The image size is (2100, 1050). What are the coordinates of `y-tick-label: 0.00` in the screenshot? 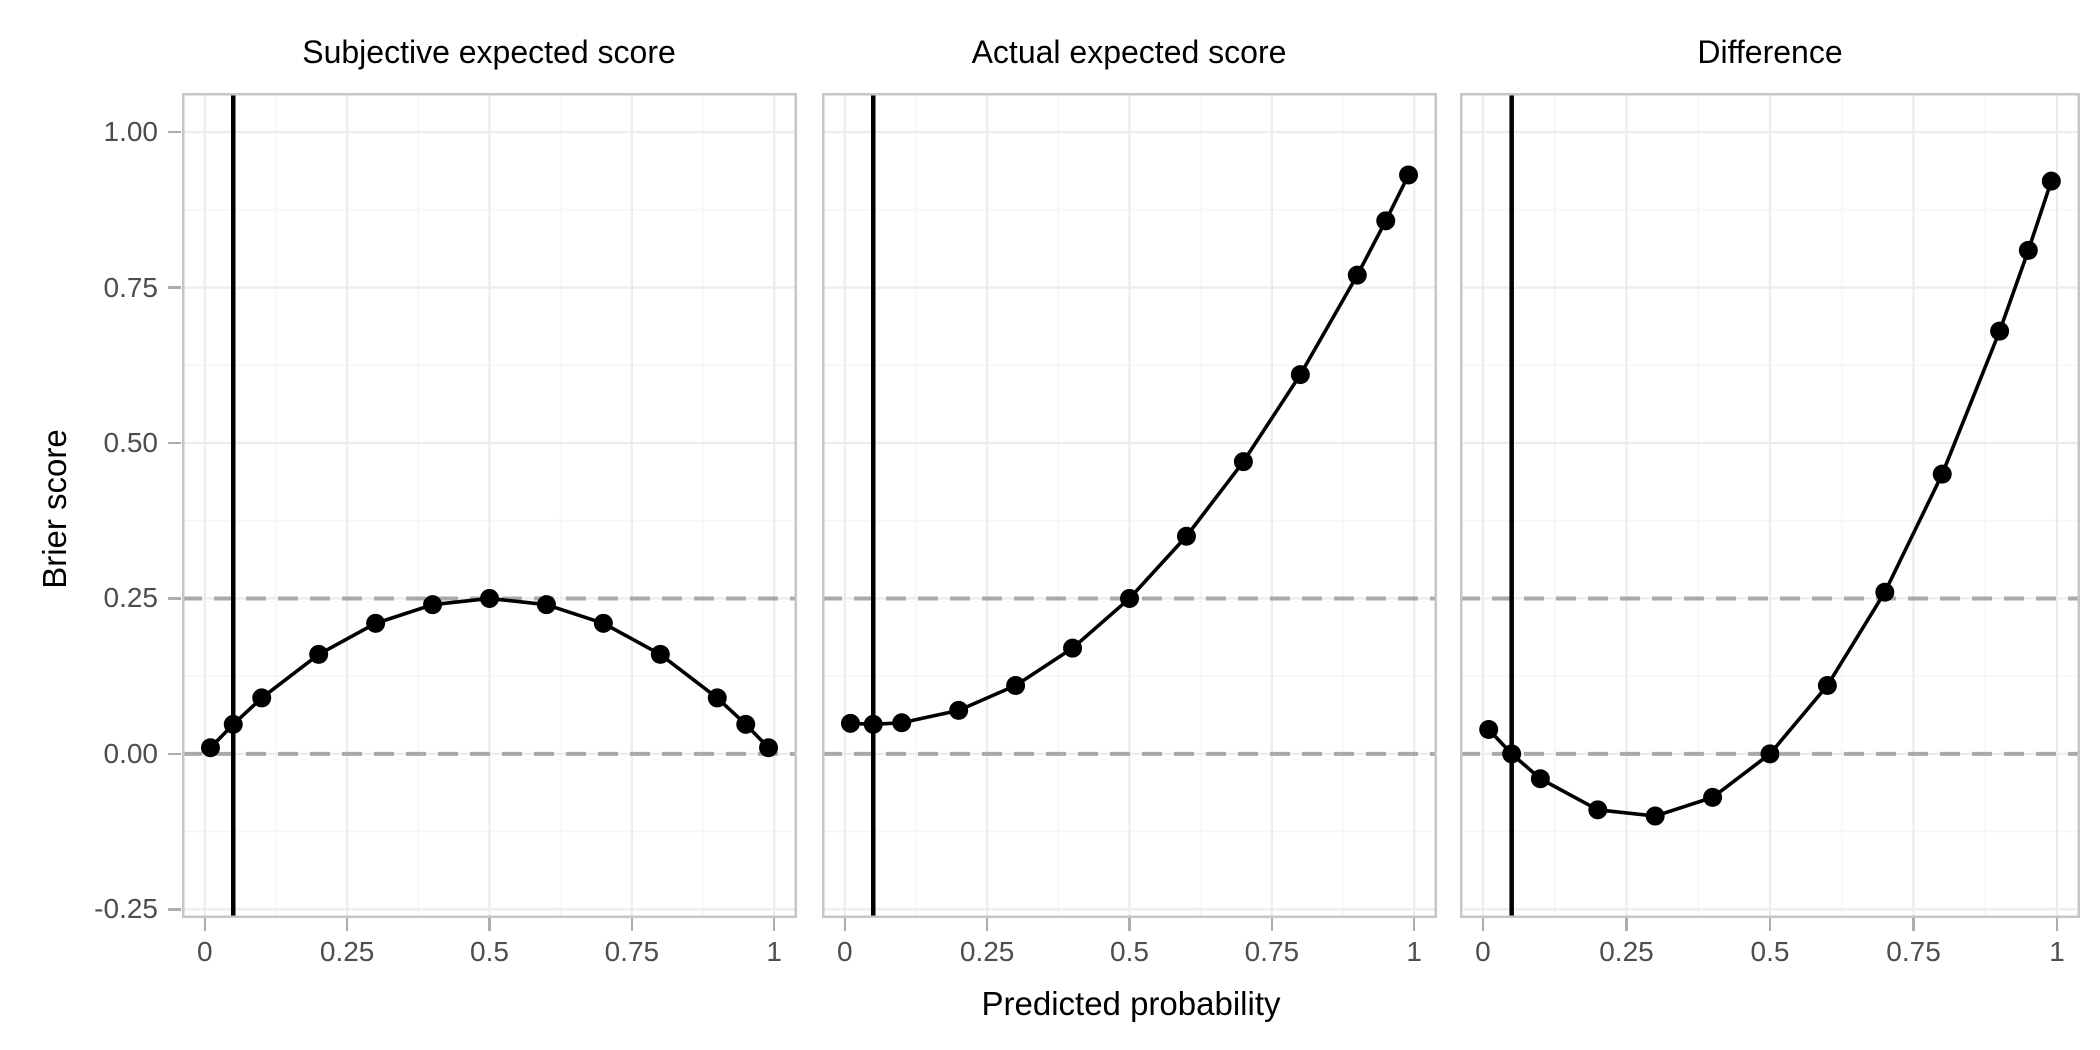 It's located at (131, 753).